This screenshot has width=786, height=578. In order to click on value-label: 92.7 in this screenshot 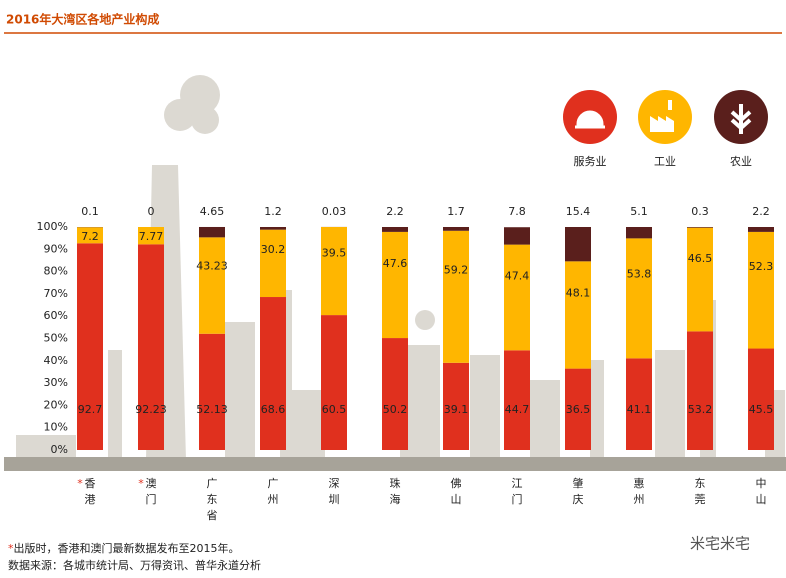, I will do `click(90, 409)`.